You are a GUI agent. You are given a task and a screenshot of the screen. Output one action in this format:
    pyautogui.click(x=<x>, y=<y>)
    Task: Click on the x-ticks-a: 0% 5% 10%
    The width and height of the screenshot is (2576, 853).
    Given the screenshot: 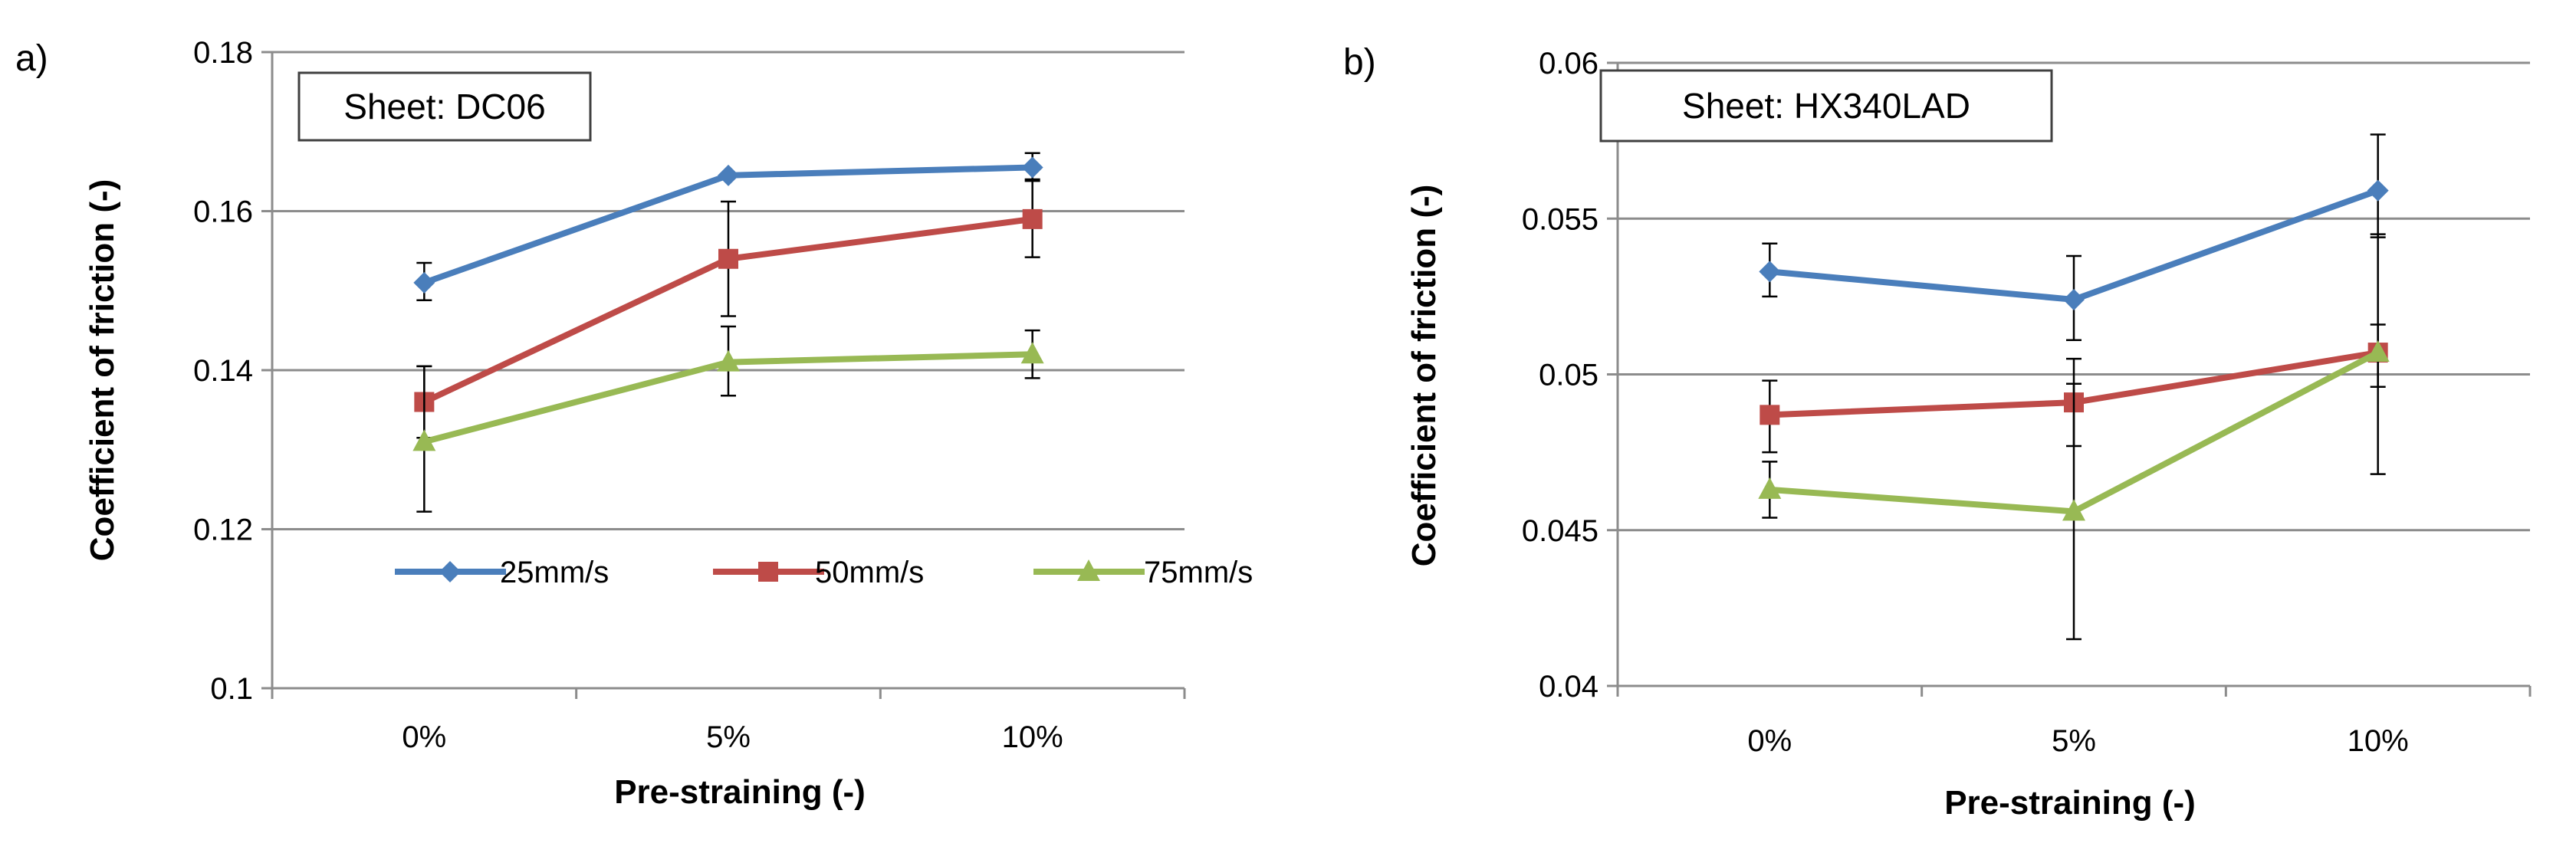 What is the action you would take?
    pyautogui.click(x=729, y=721)
    